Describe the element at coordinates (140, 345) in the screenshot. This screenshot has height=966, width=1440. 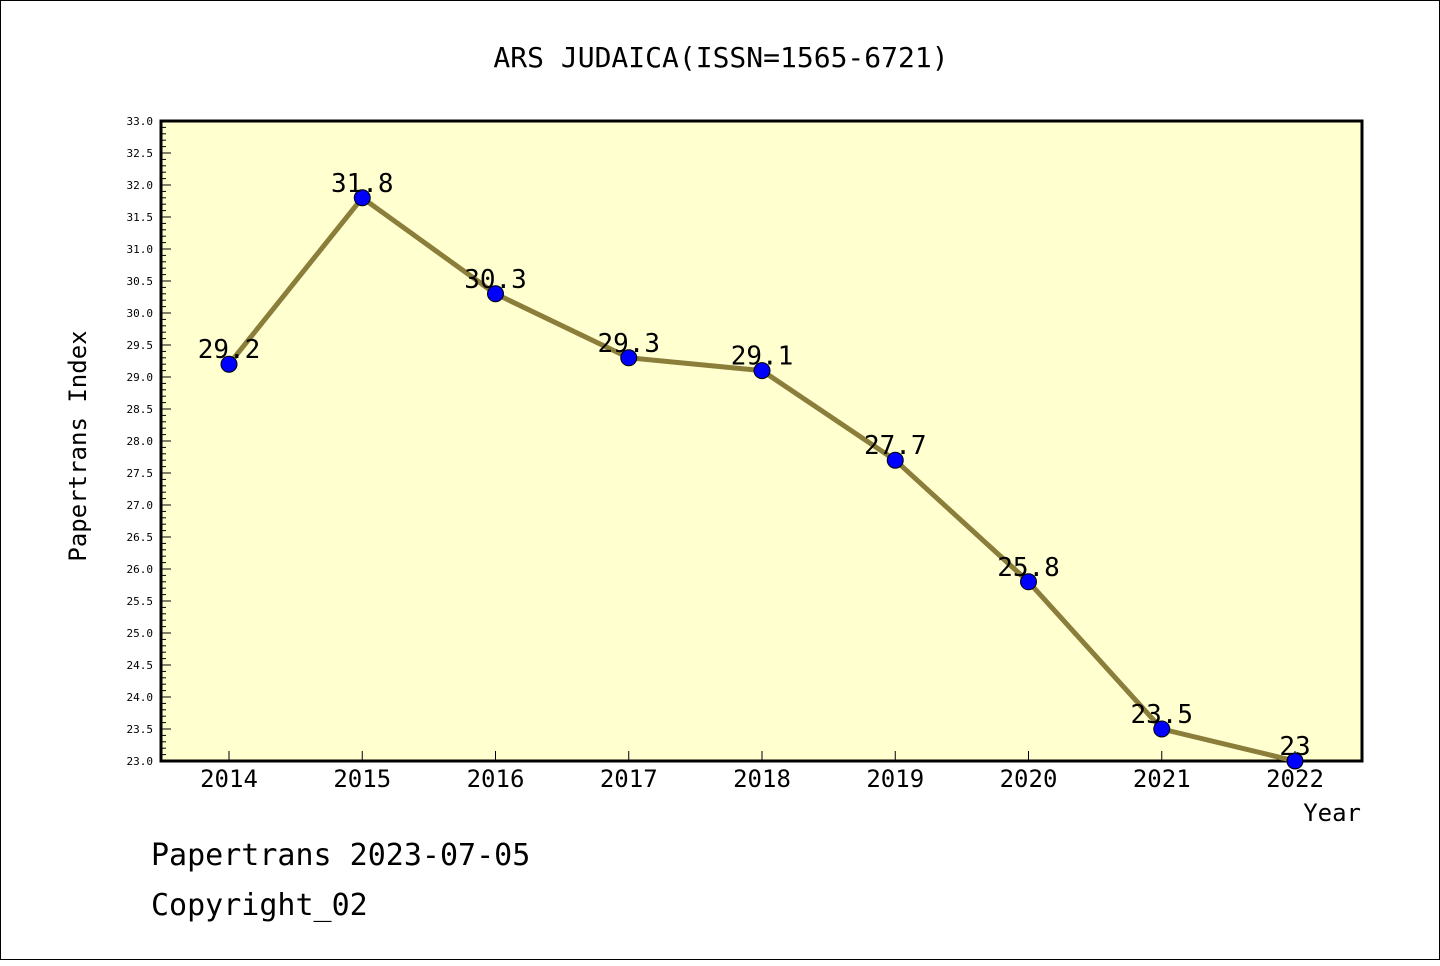
I see `y-tick-label: 29.5` at that location.